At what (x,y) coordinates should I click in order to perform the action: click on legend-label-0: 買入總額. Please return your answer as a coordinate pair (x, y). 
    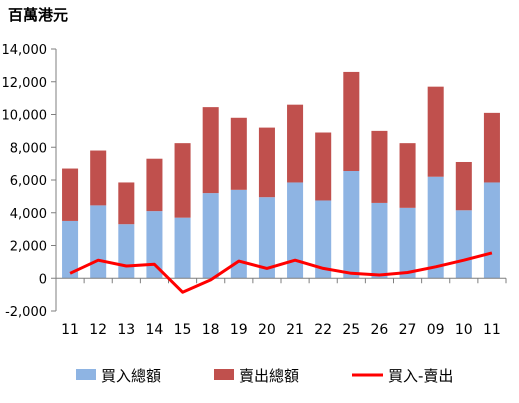
    Looking at the image, I should click on (131, 376).